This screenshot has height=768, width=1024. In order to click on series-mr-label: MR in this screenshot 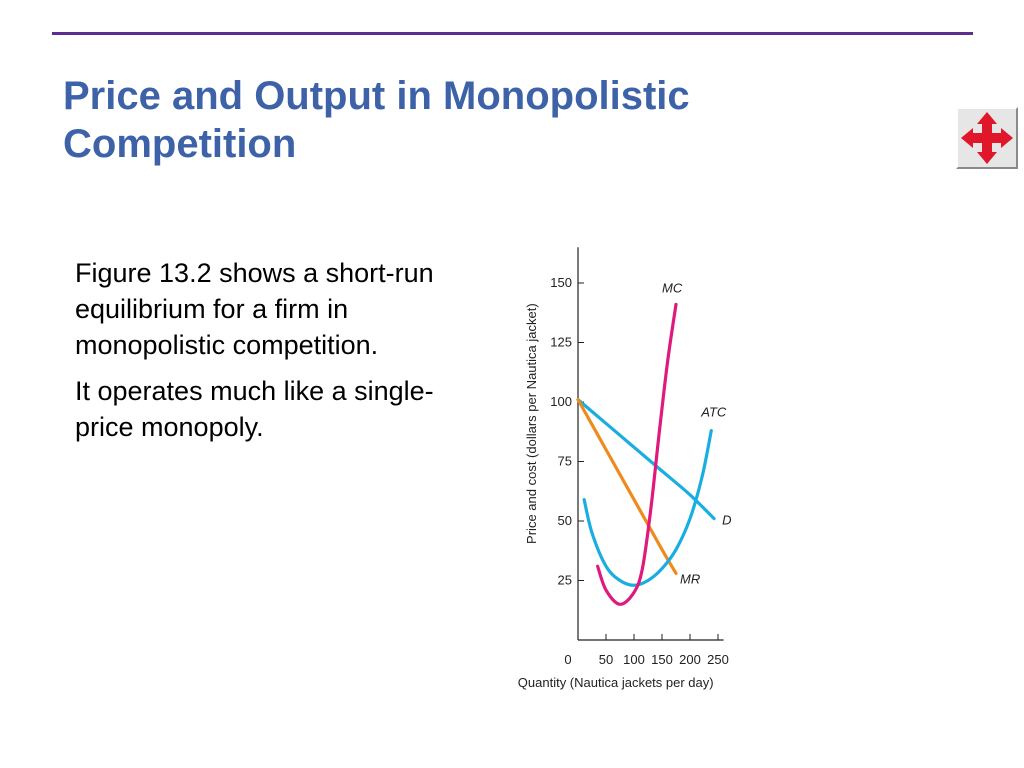, I will do `click(690, 578)`.